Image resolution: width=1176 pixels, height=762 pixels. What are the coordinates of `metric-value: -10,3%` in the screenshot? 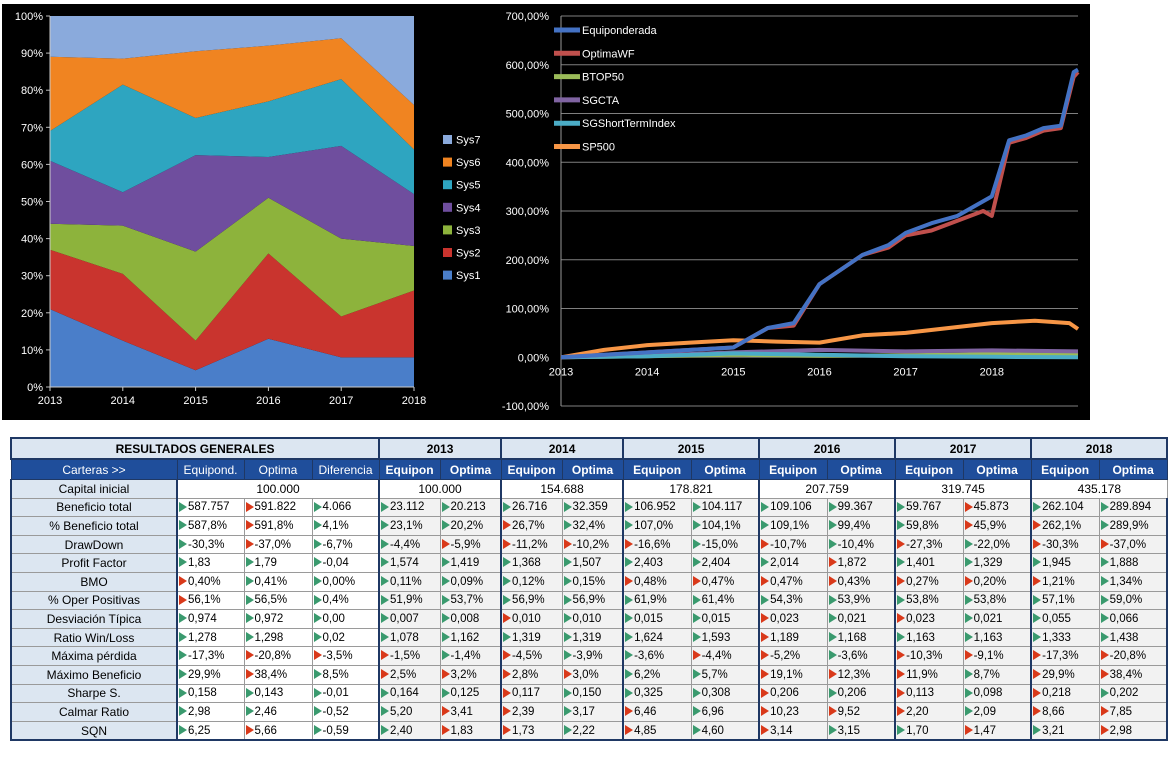 It's located at (924, 656).